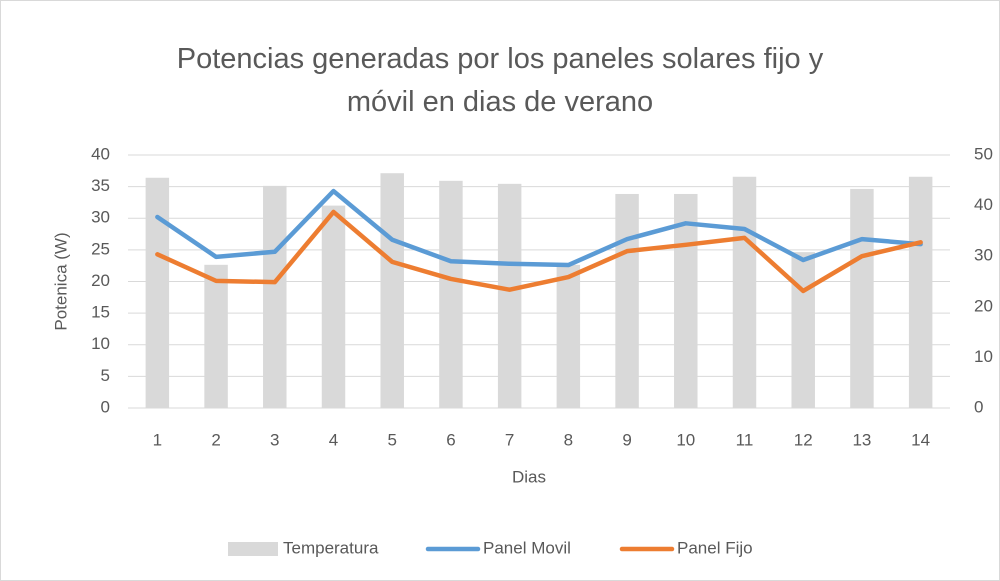 The height and width of the screenshot is (581, 1000). What do you see at coordinates (100, 312) in the screenshot?
I see `y-tick-label: 15` at bounding box center [100, 312].